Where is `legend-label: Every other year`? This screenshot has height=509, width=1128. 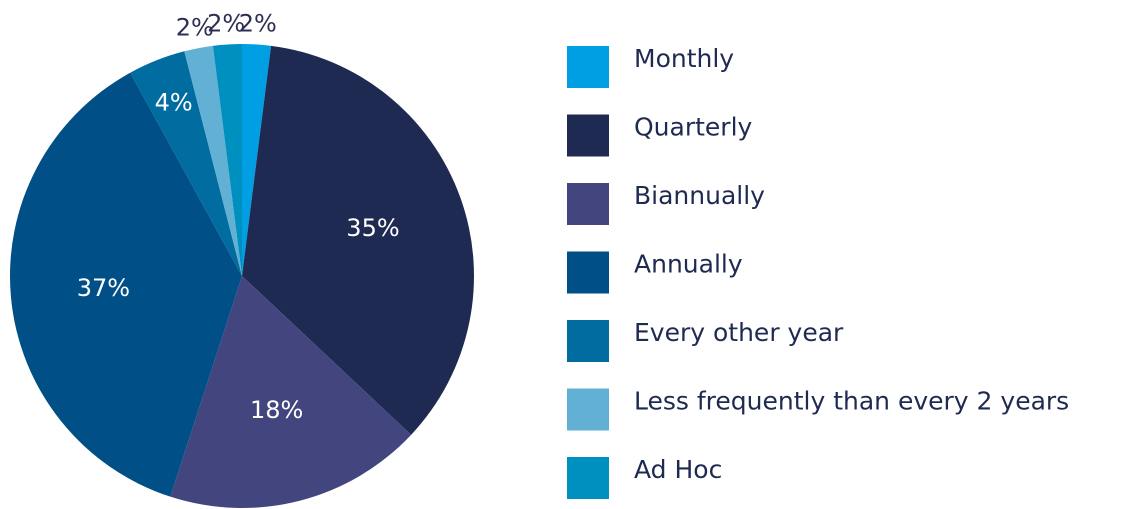
legend-label: Every other year is located at coordinates (739, 332).